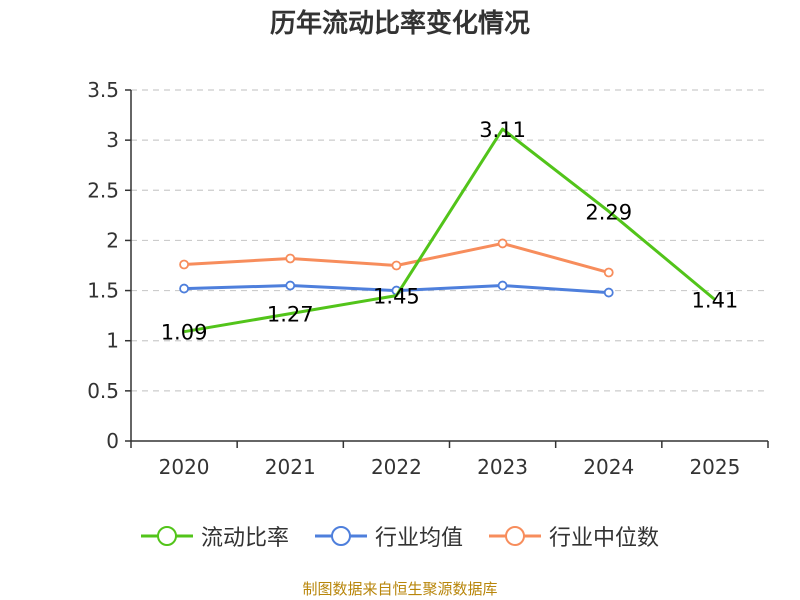 The width and height of the screenshot is (800, 600). I want to click on data-label: 1.09, so click(184, 333).